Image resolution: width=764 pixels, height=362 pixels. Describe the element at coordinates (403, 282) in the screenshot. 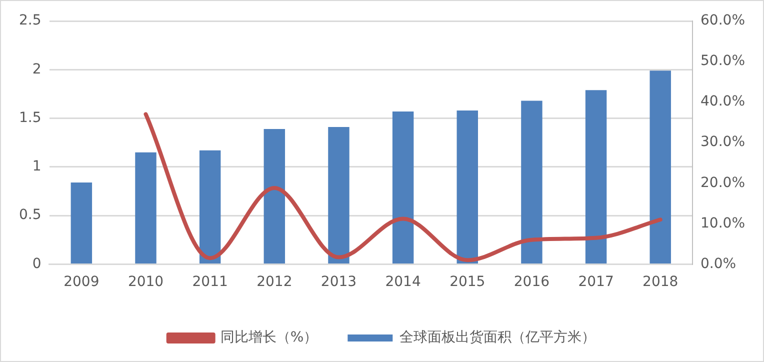

I see `x-tick-label: 2014` at that location.